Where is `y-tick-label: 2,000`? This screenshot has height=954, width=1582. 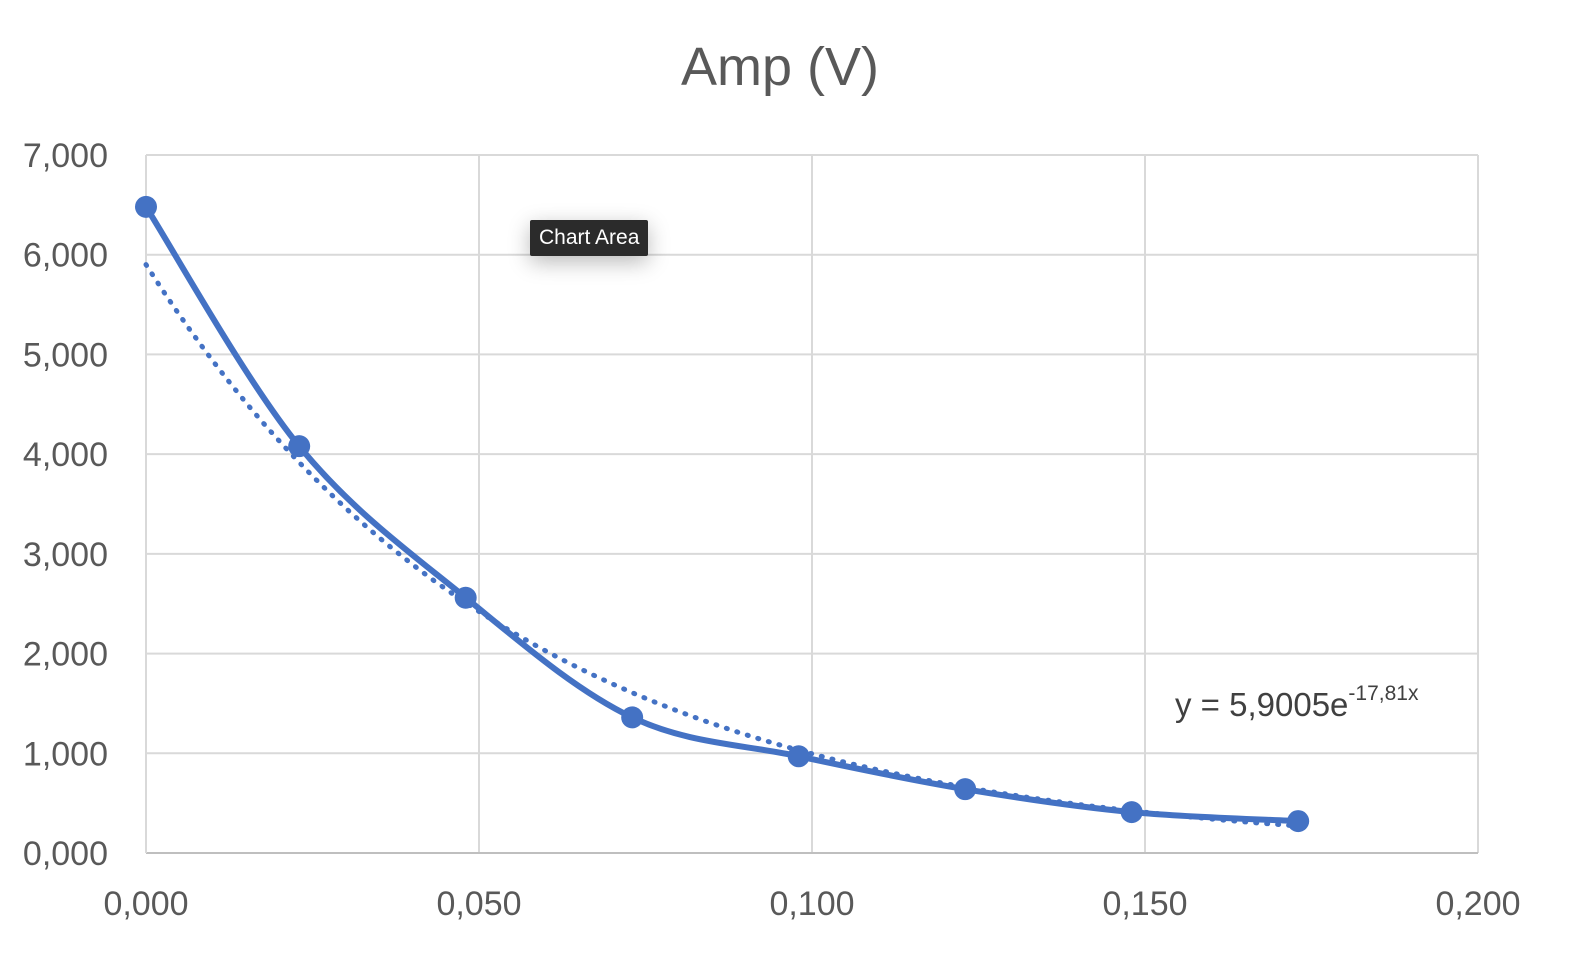 y-tick-label: 2,000 is located at coordinates (65, 655).